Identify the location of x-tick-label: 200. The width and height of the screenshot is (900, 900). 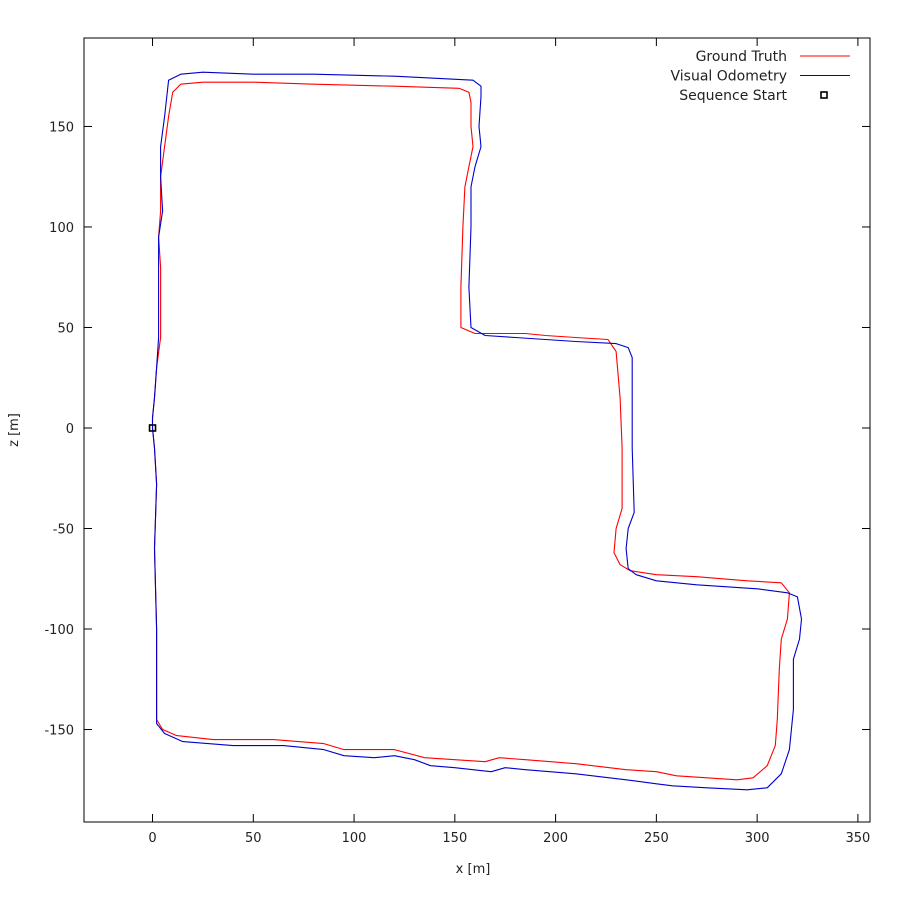
(555, 838).